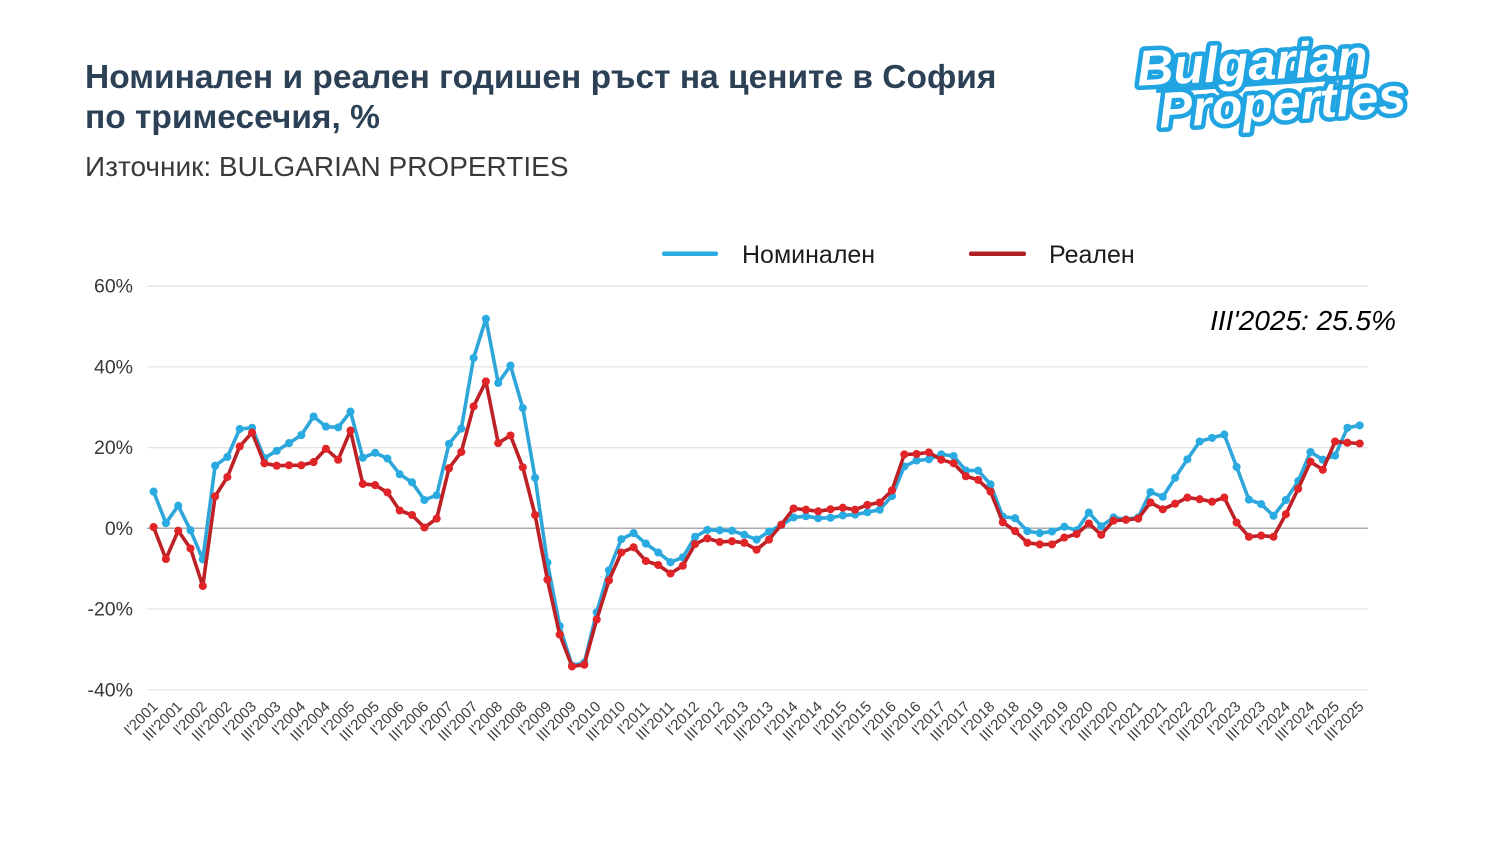 Image resolution: width=1500 pixels, height=844 pixels. What do you see at coordinates (113, 287) in the screenshot?
I see `svg-text: 60%` at bounding box center [113, 287].